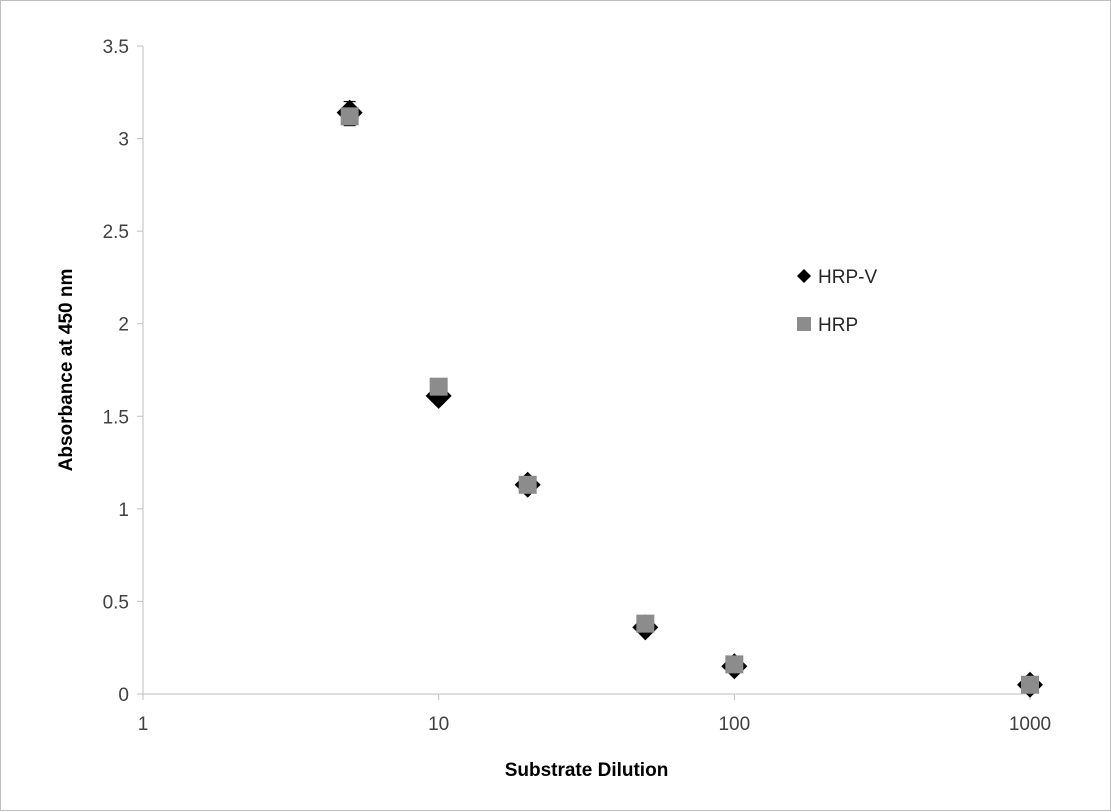 The image size is (1111, 812). I want to click on y-tick-label: 2.5, so click(116, 232).